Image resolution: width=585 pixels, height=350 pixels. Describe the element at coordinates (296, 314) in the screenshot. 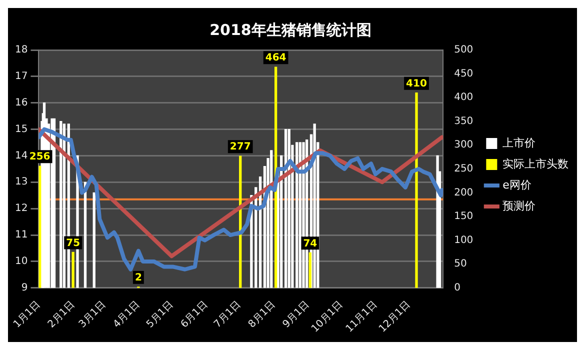

I see `x-tick-label: 9月1日` at that location.